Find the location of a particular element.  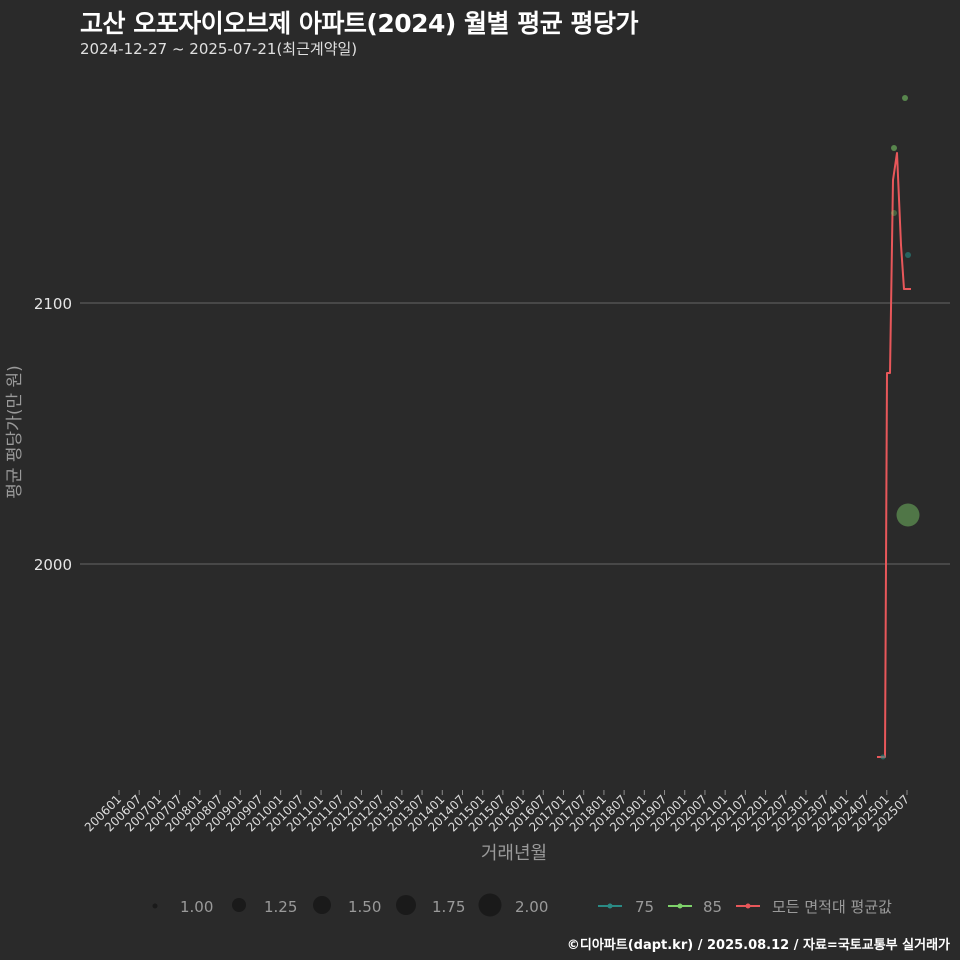

chart-title: 고산 오포자이오브제 아파트(2024) 월별 평균 평당가 is located at coordinates (359, 23).